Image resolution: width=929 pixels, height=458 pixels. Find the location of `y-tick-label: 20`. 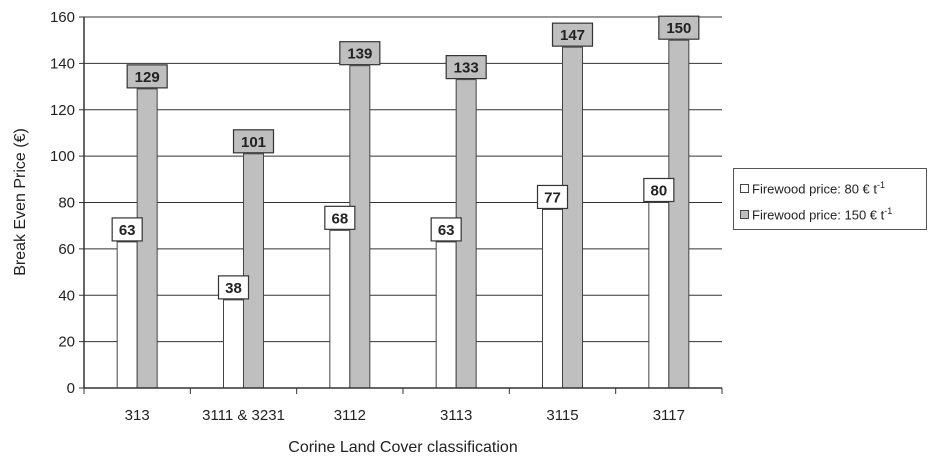

y-tick-label: 20 is located at coordinates (66, 342).